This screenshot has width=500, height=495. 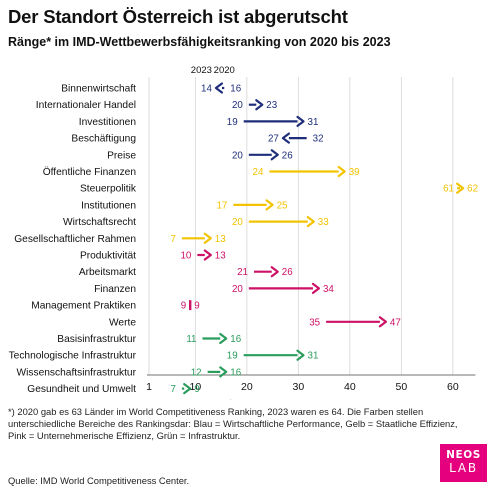 What do you see at coordinates (121, 155) in the screenshot?
I see `row-label: Preise` at bounding box center [121, 155].